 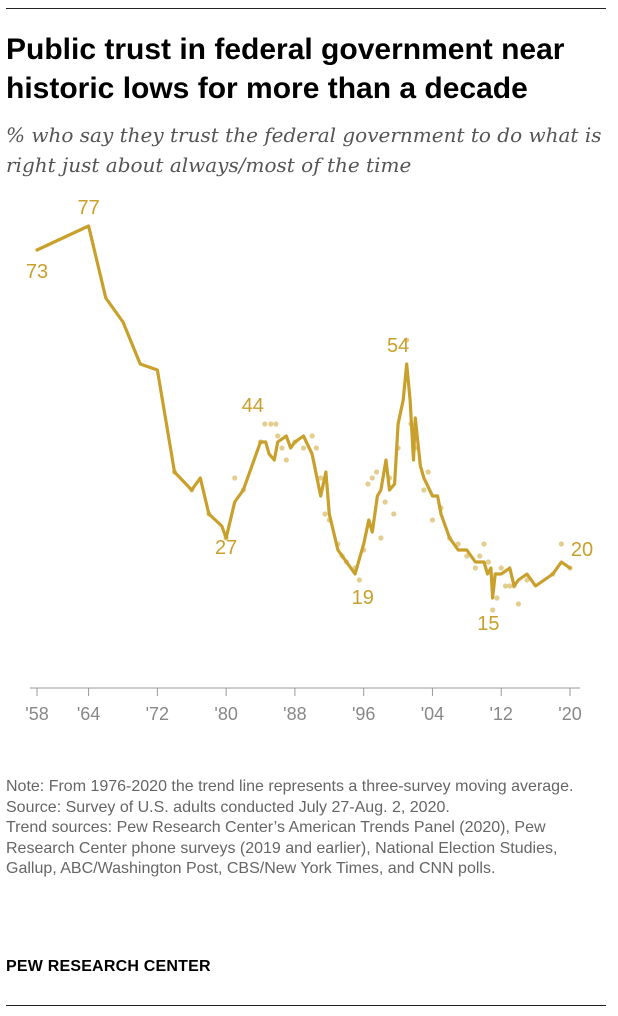 I want to click on x-axis-ticks: '58 '64 '72 '80 '88 '96 '04 '12 '20, so click(x=303, y=706).